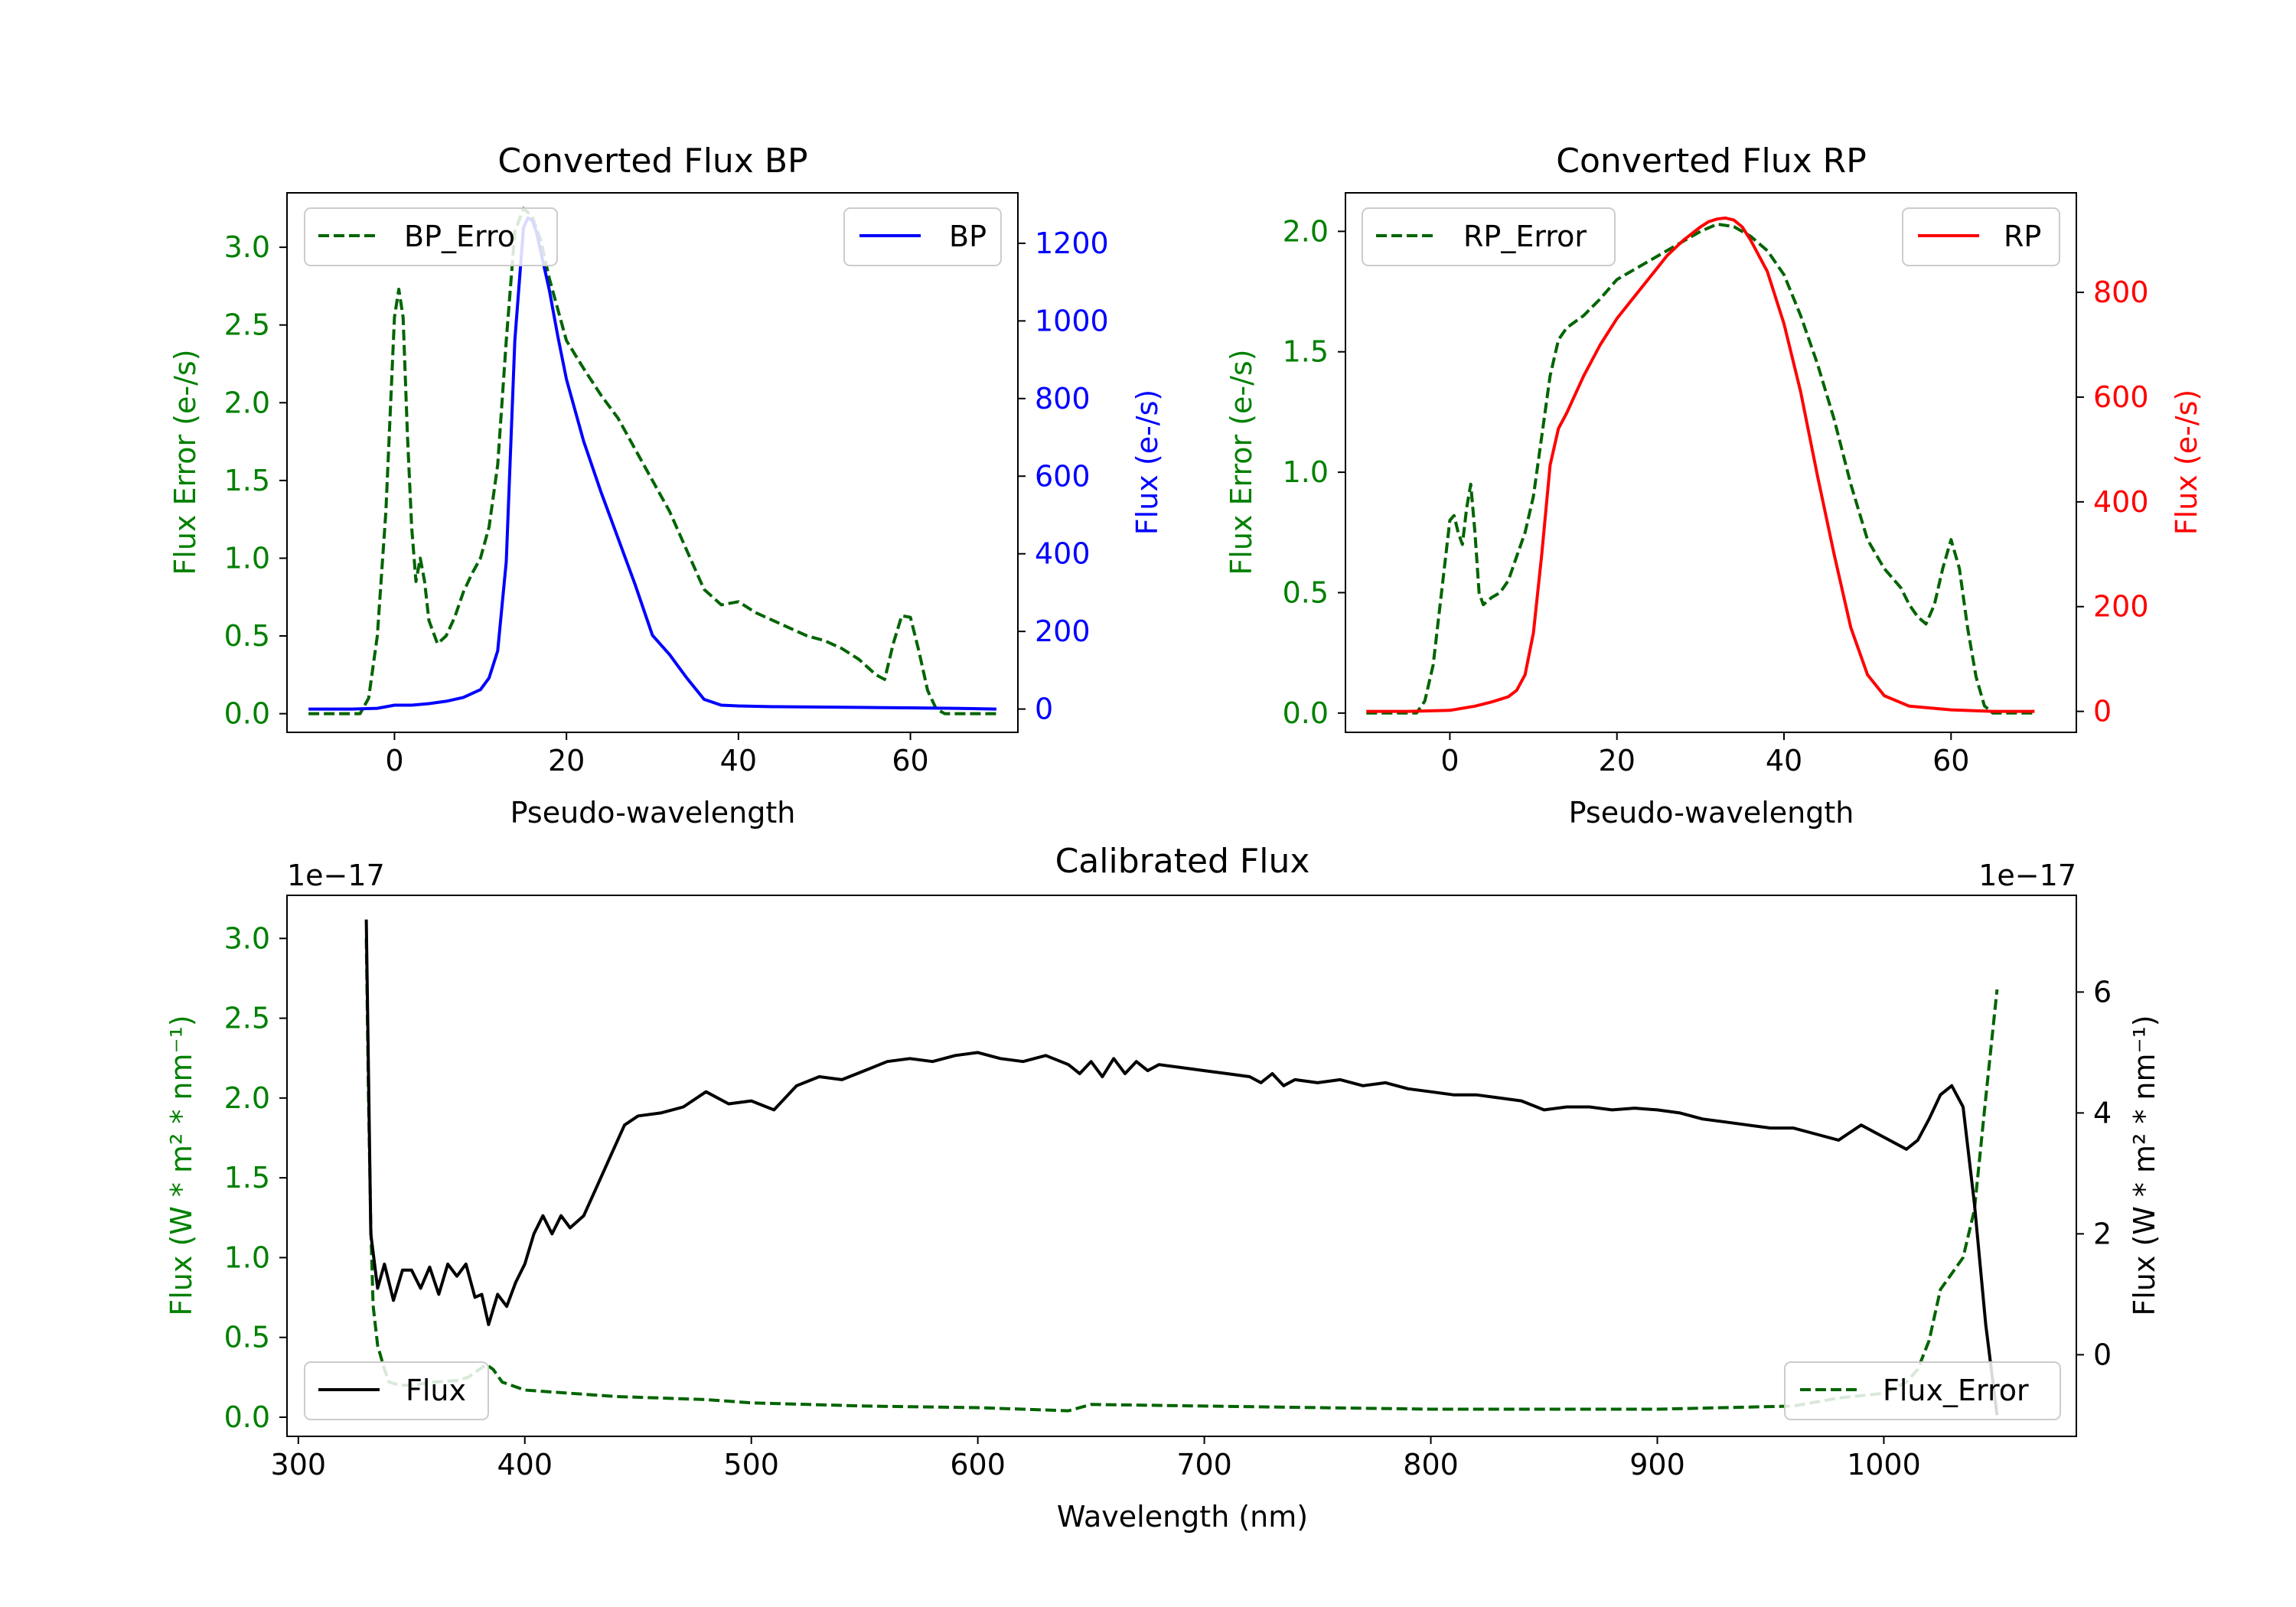 Image resolution: width=2296 pixels, height=1607 pixels. I want to click on bp-x-tick-label: 40, so click(738, 760).